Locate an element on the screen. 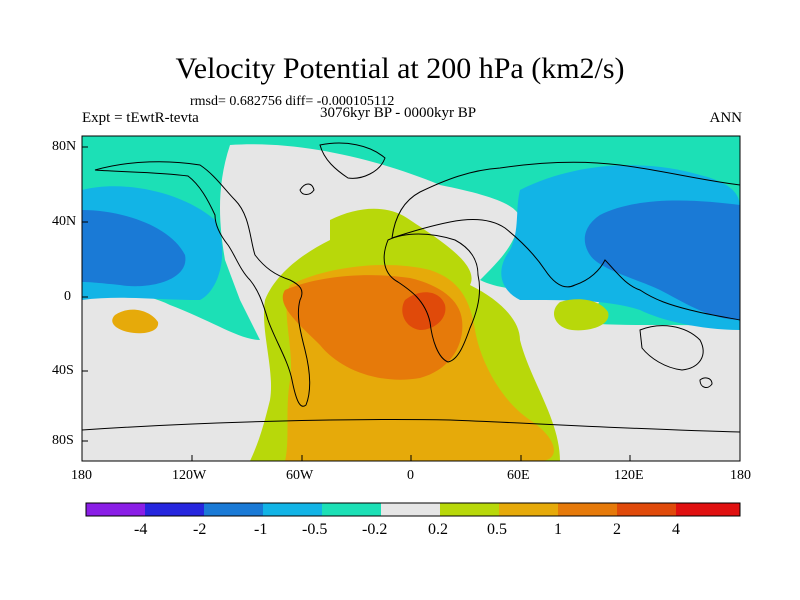 The height and width of the screenshot is (600, 800). colorbar-label: 4 is located at coordinates (676, 529).